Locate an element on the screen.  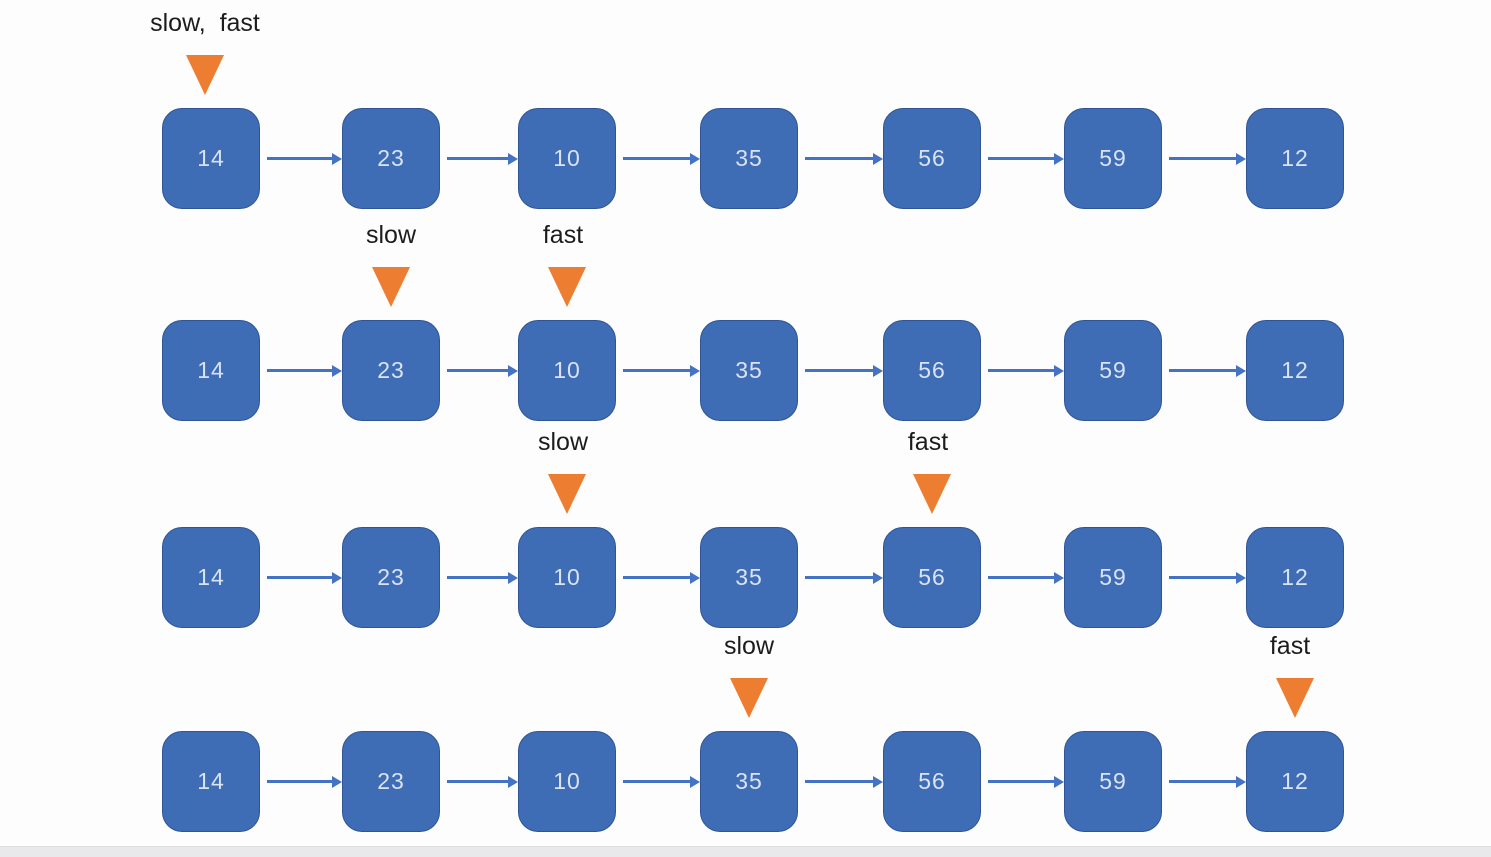
bottom-bar is located at coordinates (745, 851).